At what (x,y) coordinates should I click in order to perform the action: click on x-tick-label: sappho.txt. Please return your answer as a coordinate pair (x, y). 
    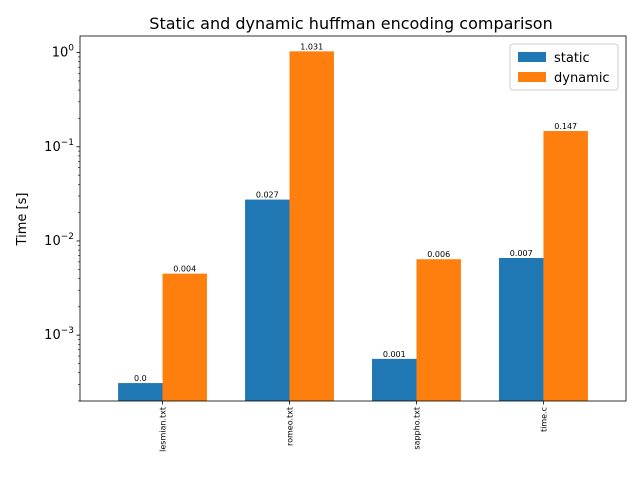
    Looking at the image, I should click on (416, 428).